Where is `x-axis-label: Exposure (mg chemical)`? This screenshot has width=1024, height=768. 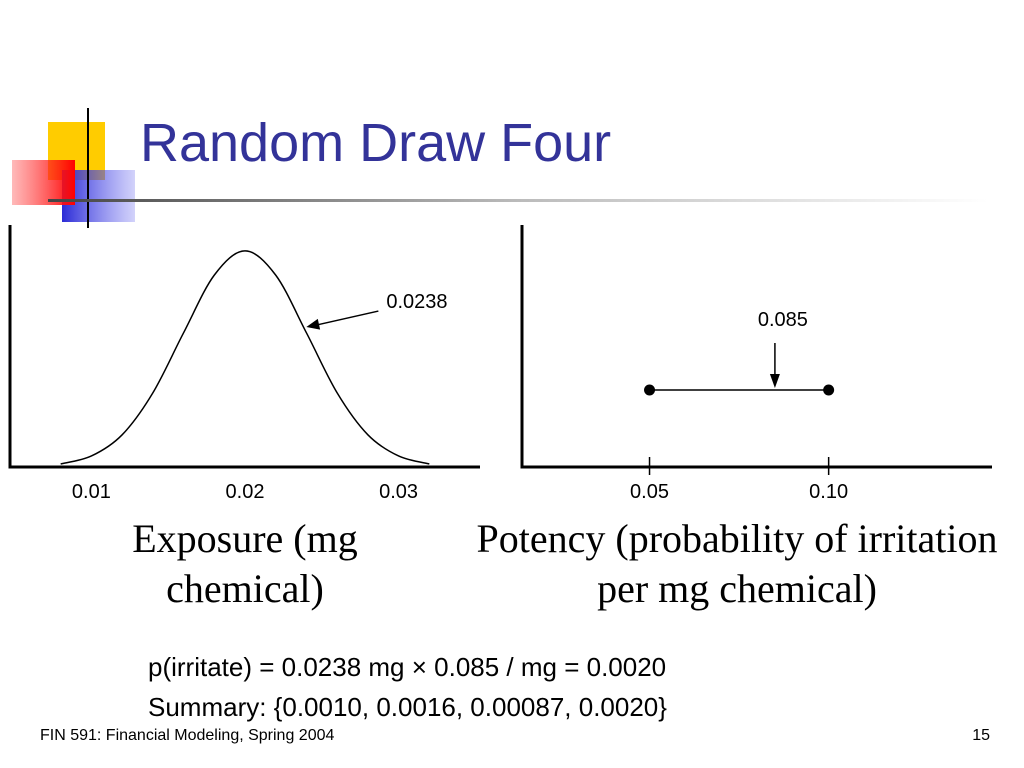 x-axis-label: Exposure (mg chemical) is located at coordinates (245, 563).